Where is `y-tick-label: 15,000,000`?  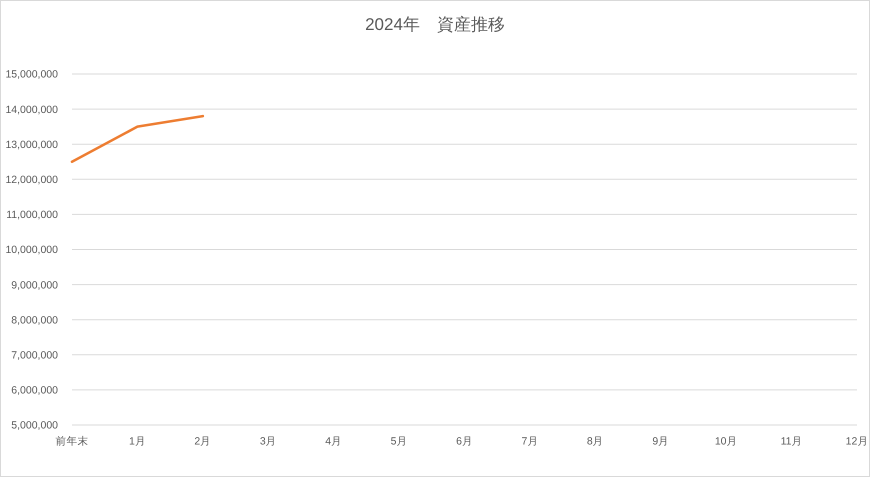 y-tick-label: 15,000,000 is located at coordinates (31, 74).